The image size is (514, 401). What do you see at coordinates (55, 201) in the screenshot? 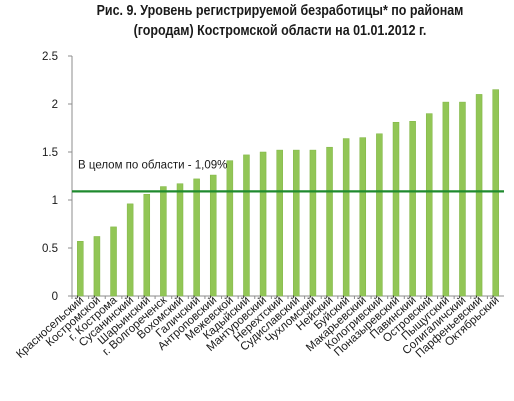
I see `y-tick-label: 1` at bounding box center [55, 201].